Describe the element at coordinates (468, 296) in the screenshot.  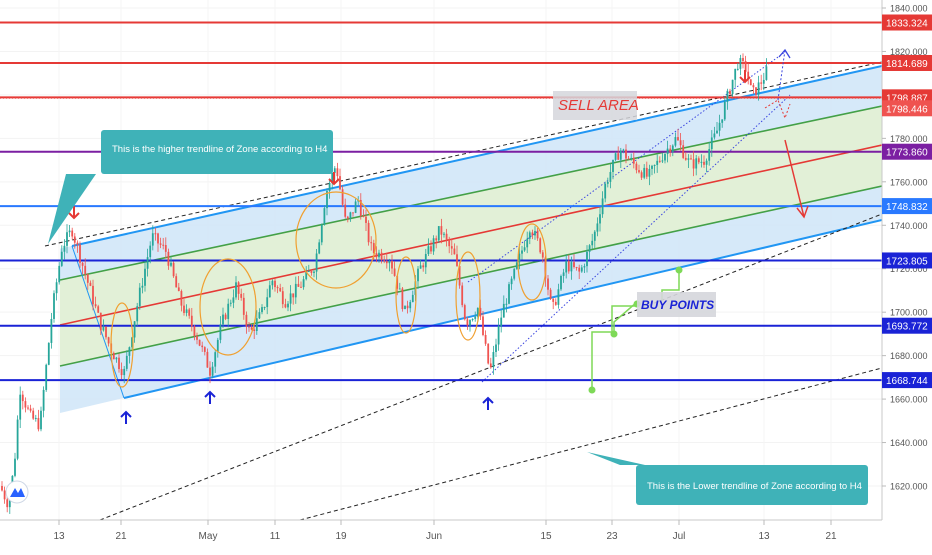
I see `pattern-ellipse` at that location.